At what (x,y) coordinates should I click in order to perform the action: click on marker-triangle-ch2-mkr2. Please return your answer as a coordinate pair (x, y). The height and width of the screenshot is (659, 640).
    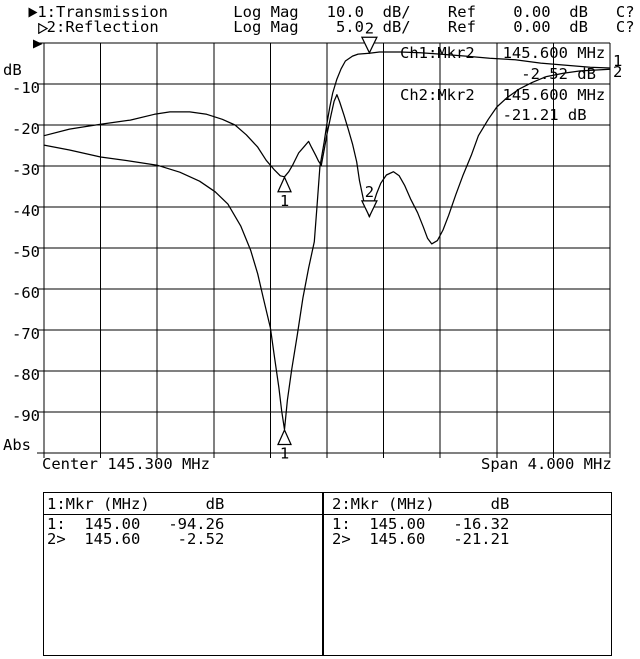
    Looking at the image, I should click on (369, 209).